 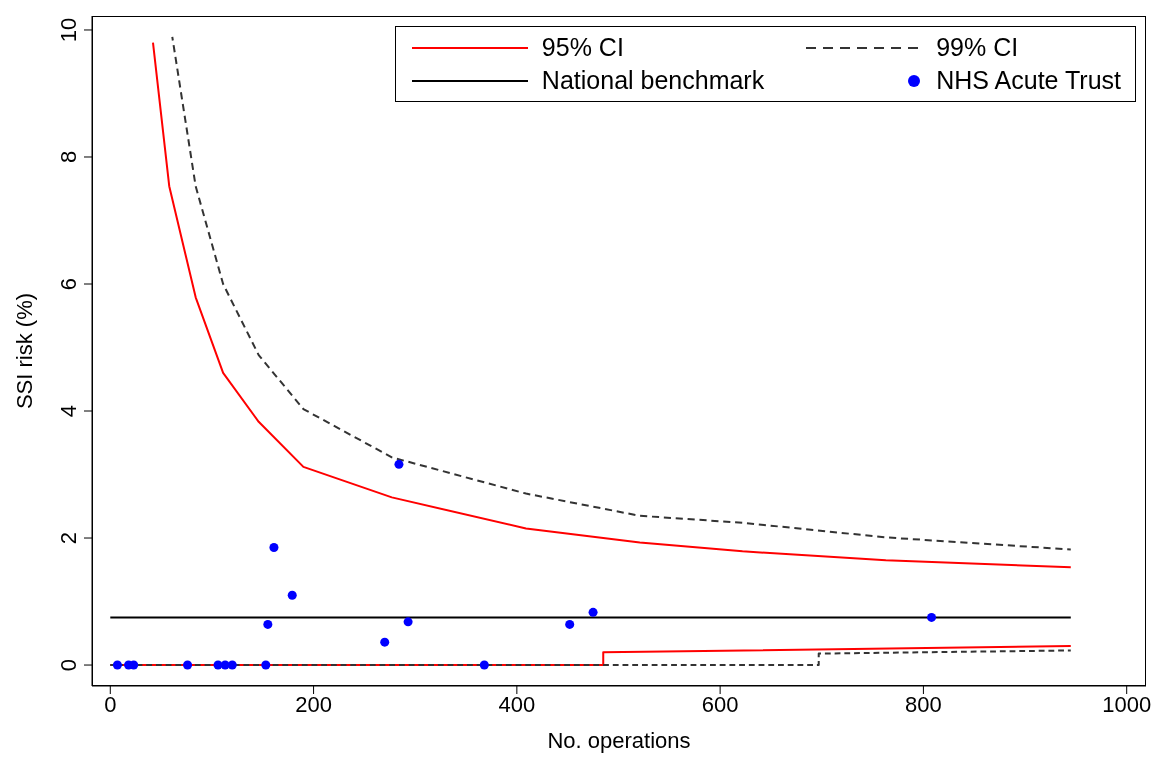 I want to click on legend-label: 99% CI, so click(x=977, y=47).